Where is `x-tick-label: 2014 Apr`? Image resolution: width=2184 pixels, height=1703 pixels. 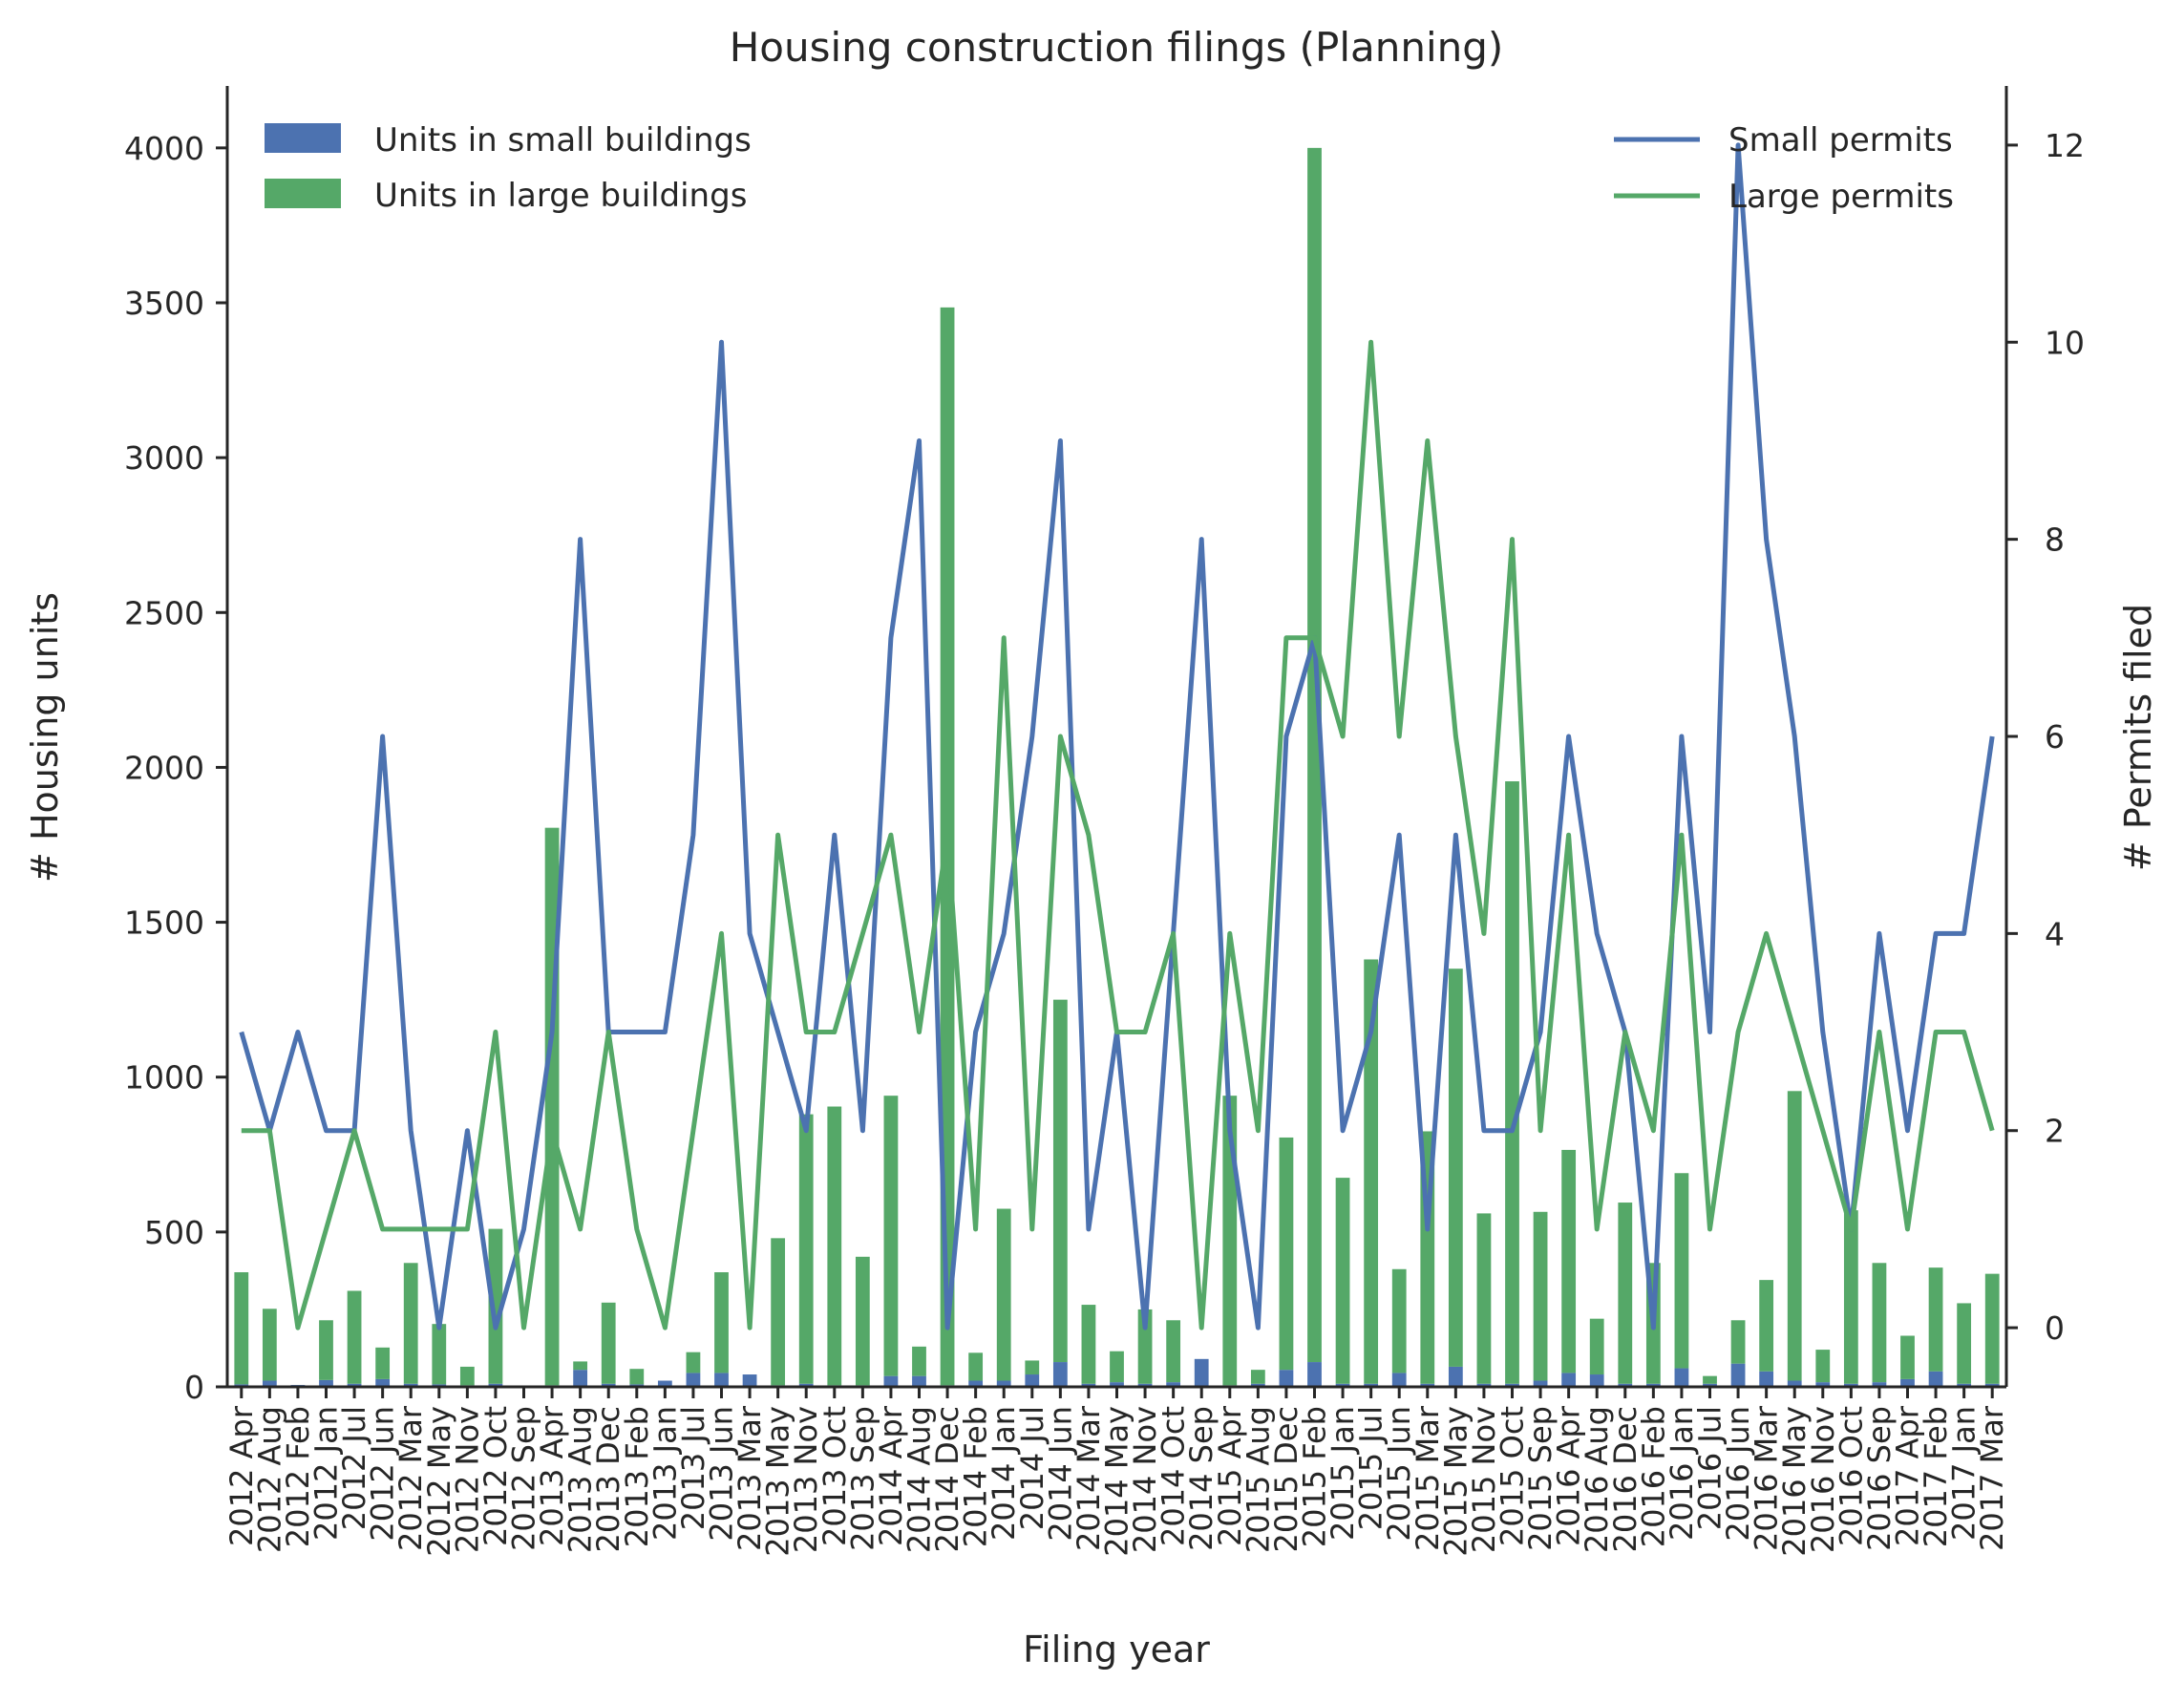 x-tick-label: 2014 Apr is located at coordinates (891, 1475).